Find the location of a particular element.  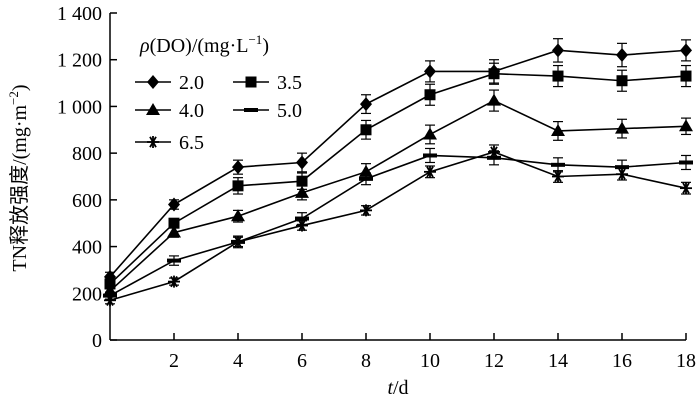

x-tick-label: 4 is located at coordinates (238, 361).